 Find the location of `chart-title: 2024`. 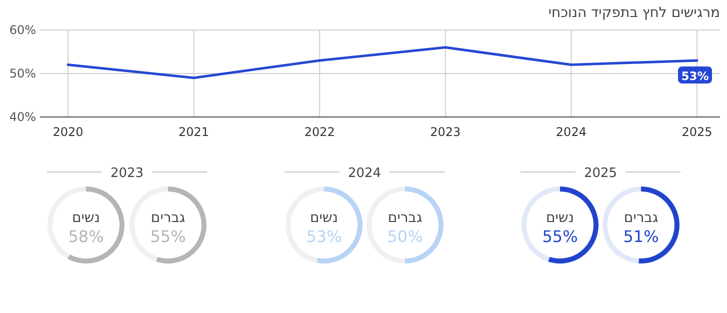

chart-title: 2024 is located at coordinates (365, 173).